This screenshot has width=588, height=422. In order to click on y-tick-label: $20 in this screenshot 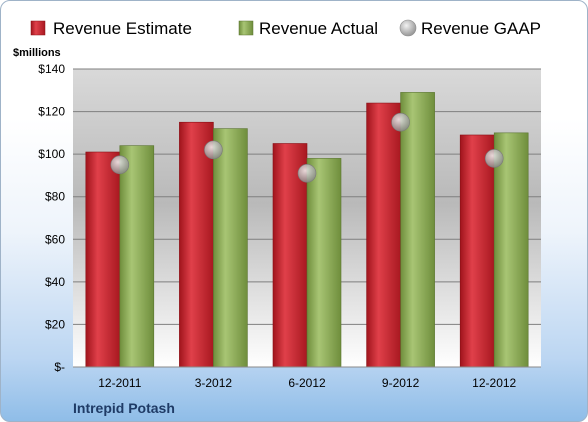, I will do `click(55, 324)`.